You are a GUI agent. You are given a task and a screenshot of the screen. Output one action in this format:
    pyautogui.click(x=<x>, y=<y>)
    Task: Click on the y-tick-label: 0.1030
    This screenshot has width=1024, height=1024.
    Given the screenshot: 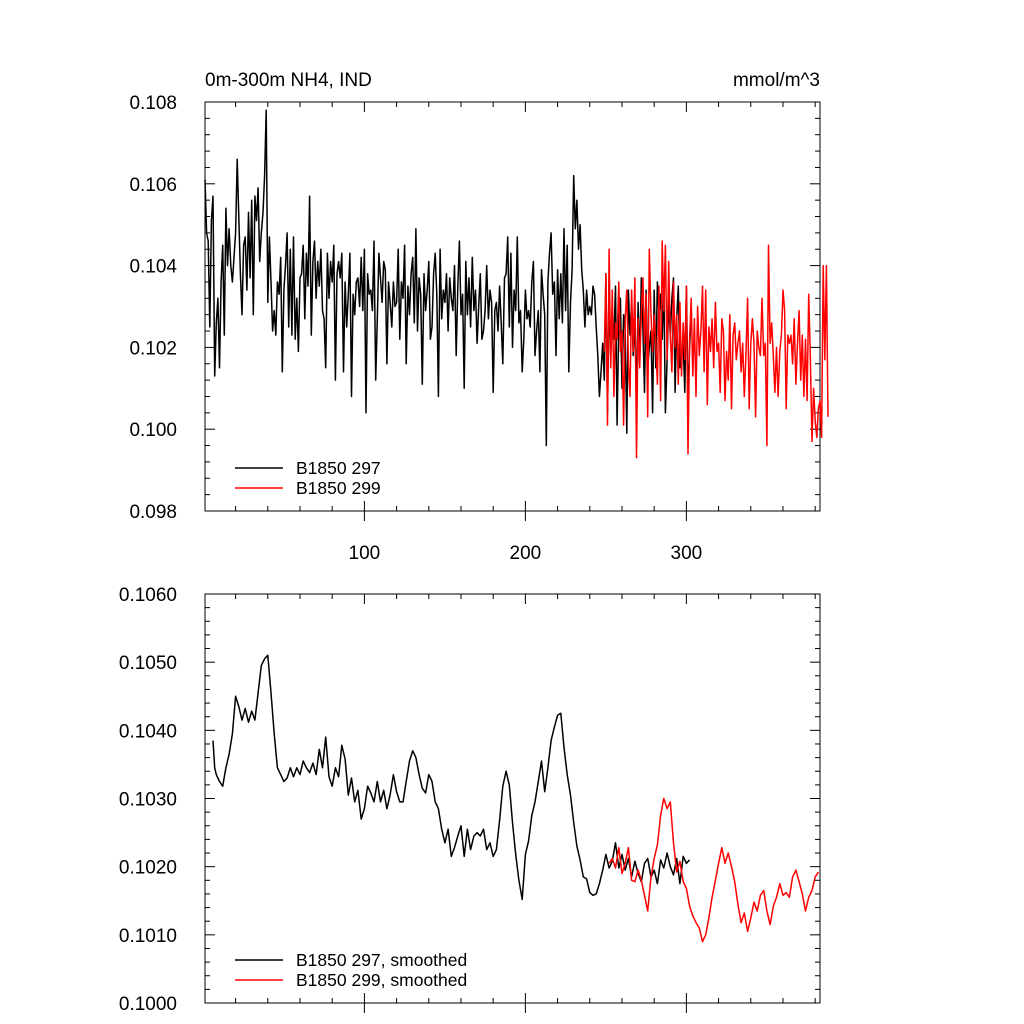 What is the action you would take?
    pyautogui.click(x=148, y=800)
    